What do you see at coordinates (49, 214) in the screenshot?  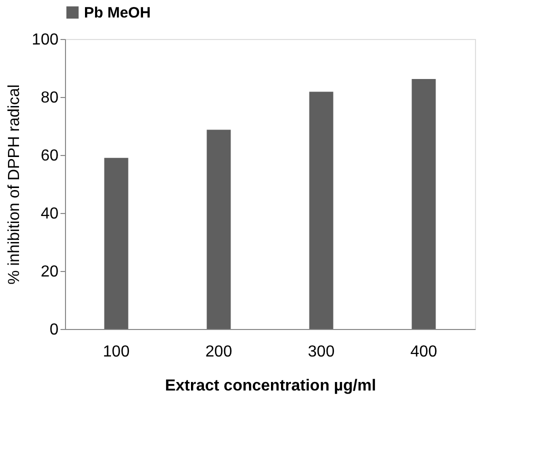 I see `y-tick-label: 40` at bounding box center [49, 214].